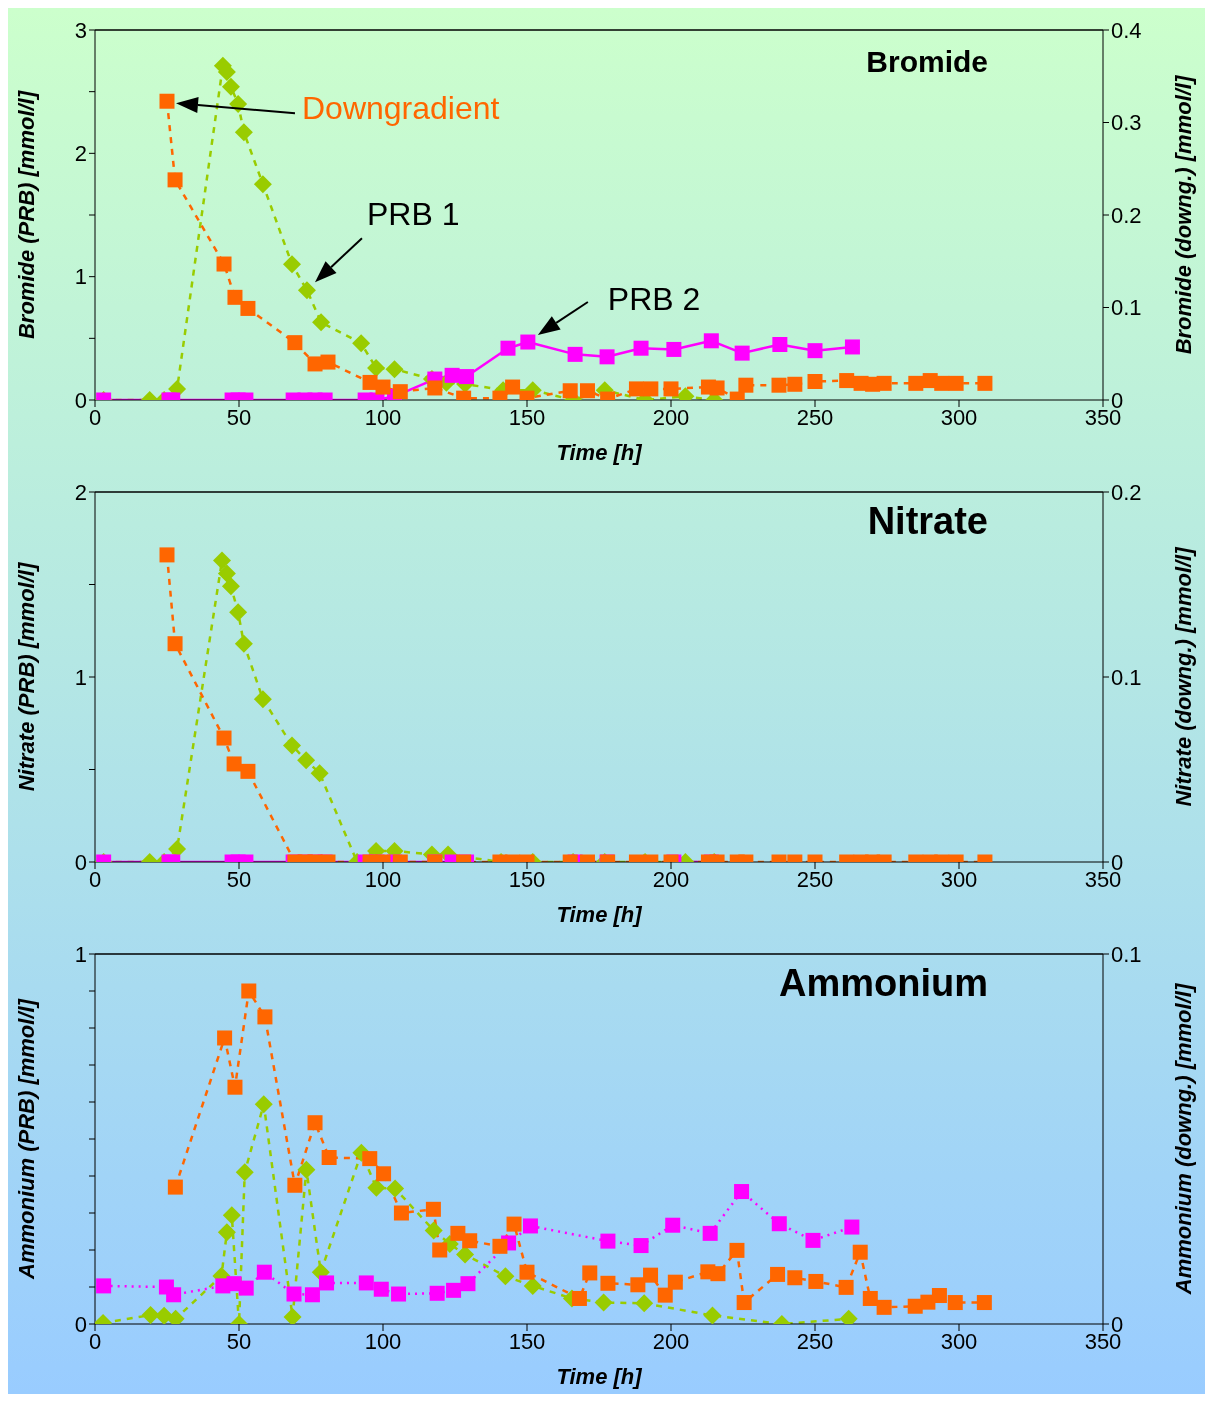 The width and height of the screenshot is (1213, 1406). Describe the element at coordinates (883, 983) in the screenshot. I see `chart-title: Ammonium` at that location.